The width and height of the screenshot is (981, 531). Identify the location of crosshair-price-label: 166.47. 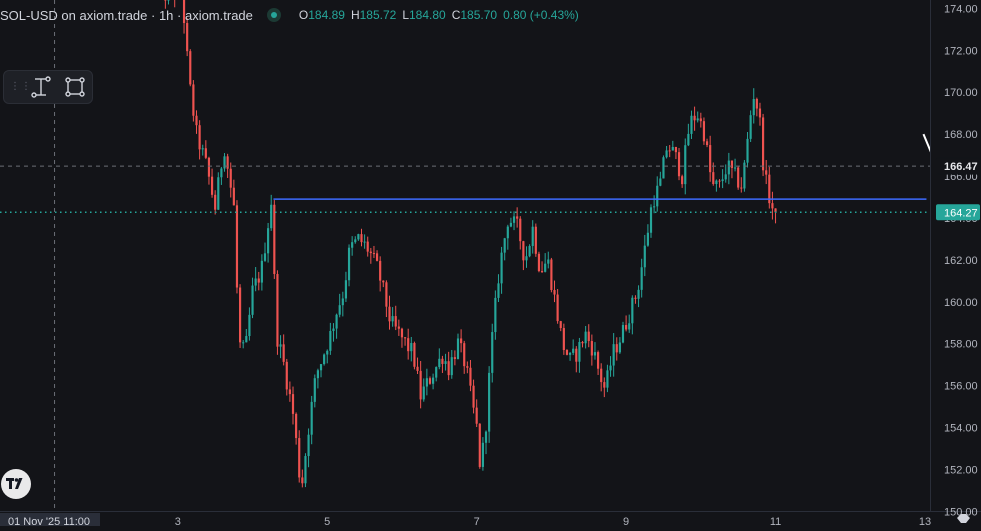
(961, 167).